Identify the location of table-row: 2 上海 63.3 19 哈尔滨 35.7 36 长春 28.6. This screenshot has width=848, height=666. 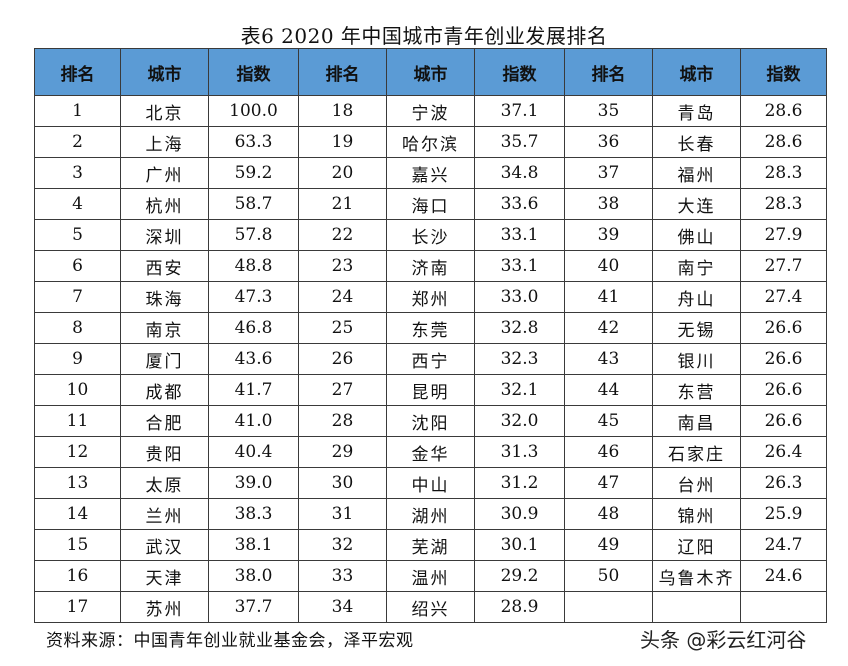
(430, 142).